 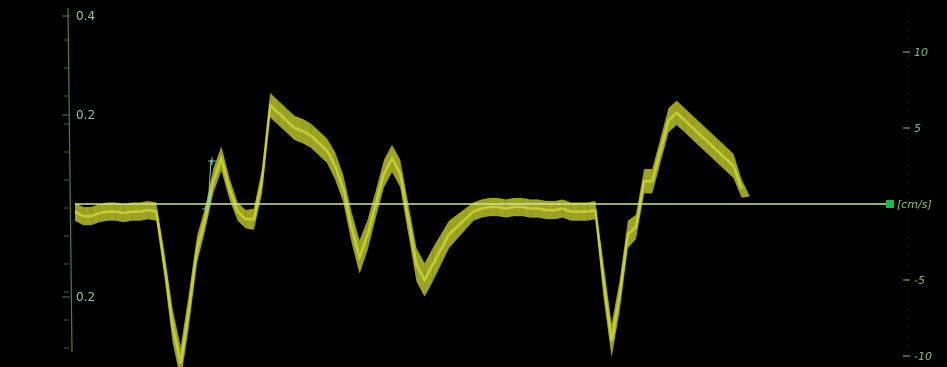 I want to click on left-axis-line, so click(x=70, y=180).